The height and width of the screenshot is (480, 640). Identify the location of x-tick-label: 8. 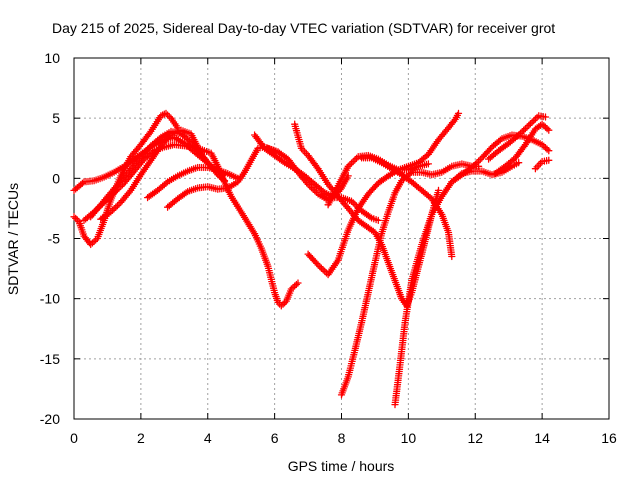
(342, 438).